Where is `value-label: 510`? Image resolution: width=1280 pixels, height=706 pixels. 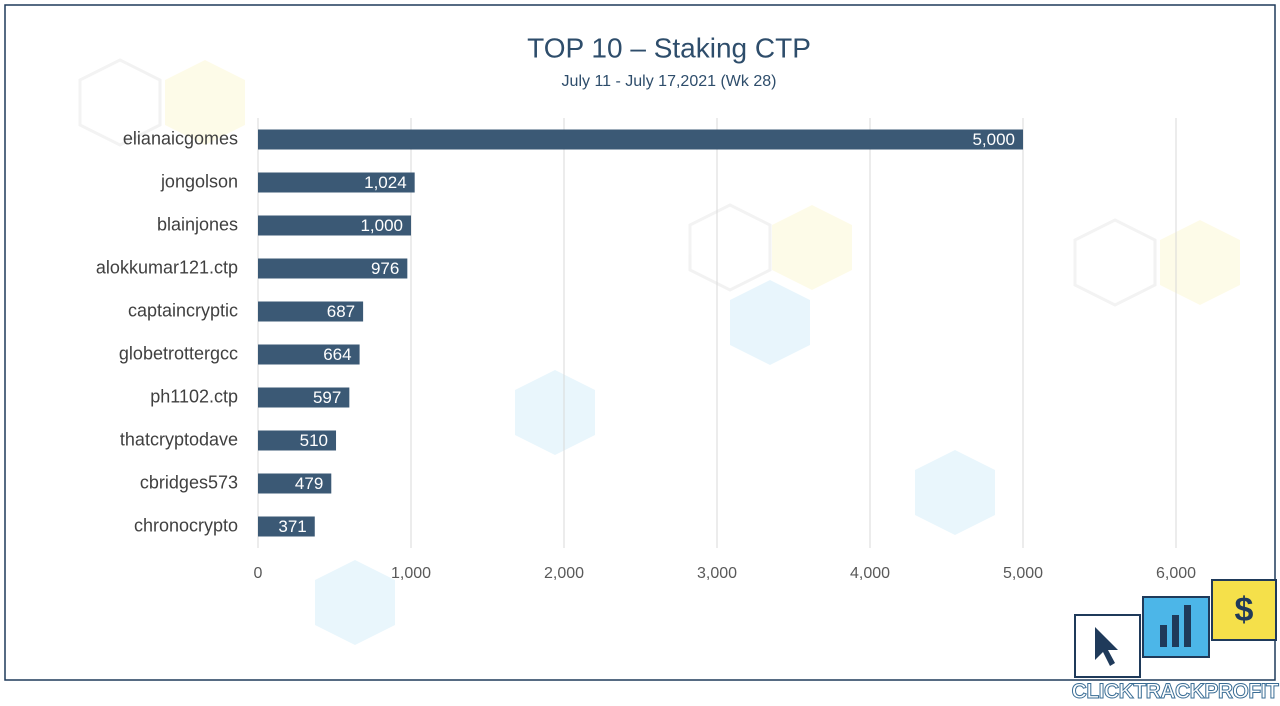
value-label: 510 is located at coordinates (314, 440).